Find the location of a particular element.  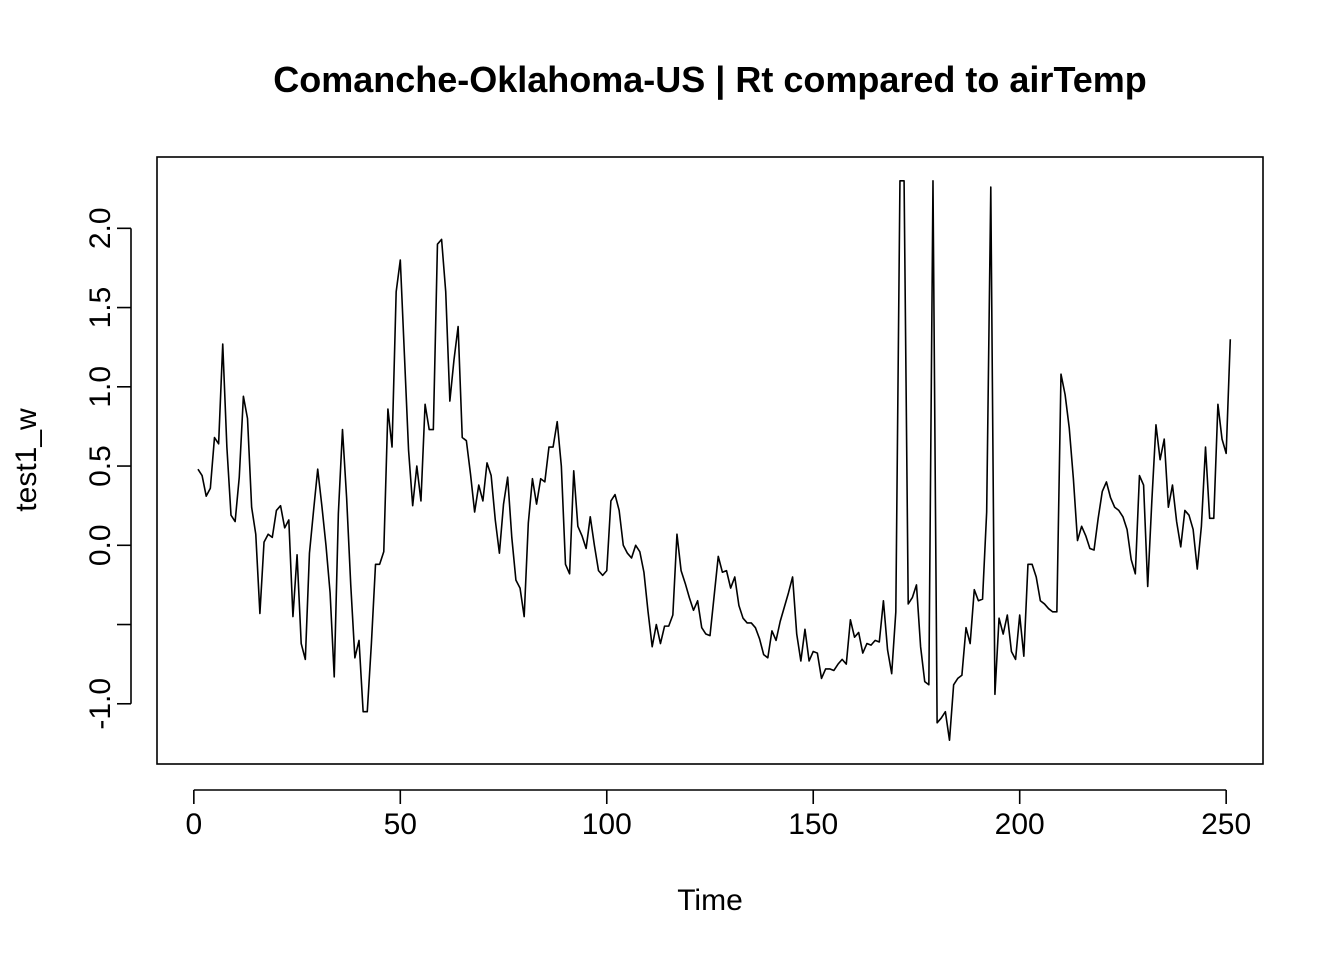

x-axis: 0 50 100 150 200 250 is located at coordinates (718, 815).